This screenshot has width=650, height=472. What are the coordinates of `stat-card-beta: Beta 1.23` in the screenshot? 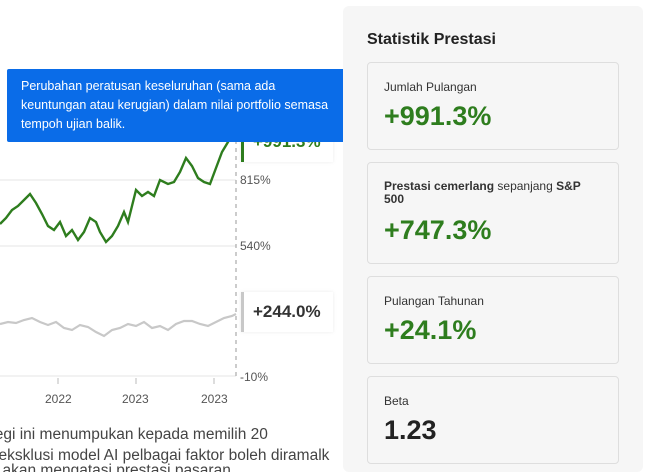 It's located at (493, 420).